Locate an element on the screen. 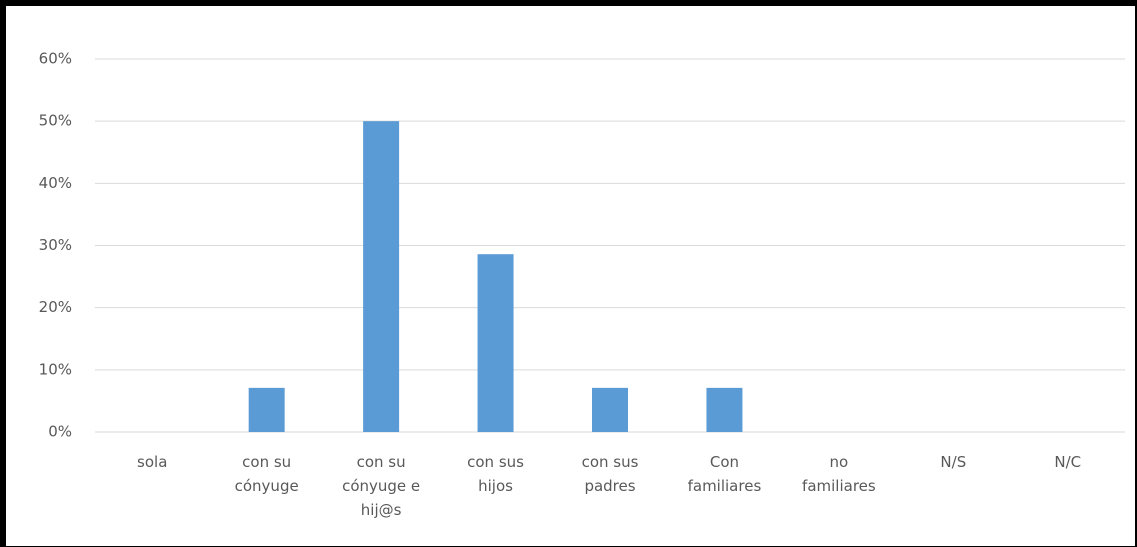 Image resolution: width=1137 pixels, height=547 pixels. x-tick-label: con su cónyuge is located at coordinates (267, 474).